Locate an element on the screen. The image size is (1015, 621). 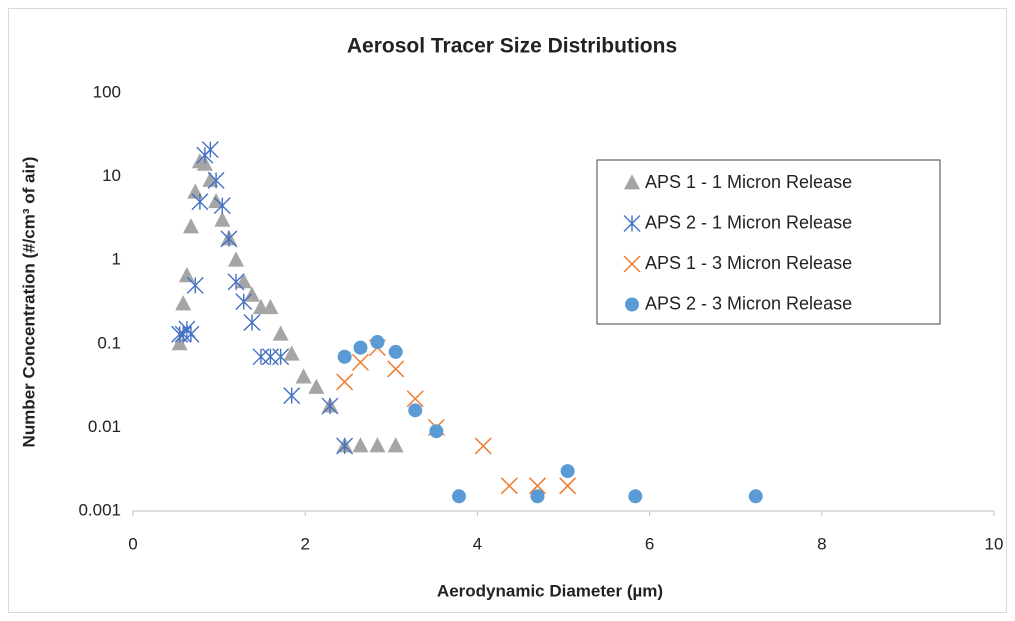
x-tick-label: 8 is located at coordinates (821, 543).